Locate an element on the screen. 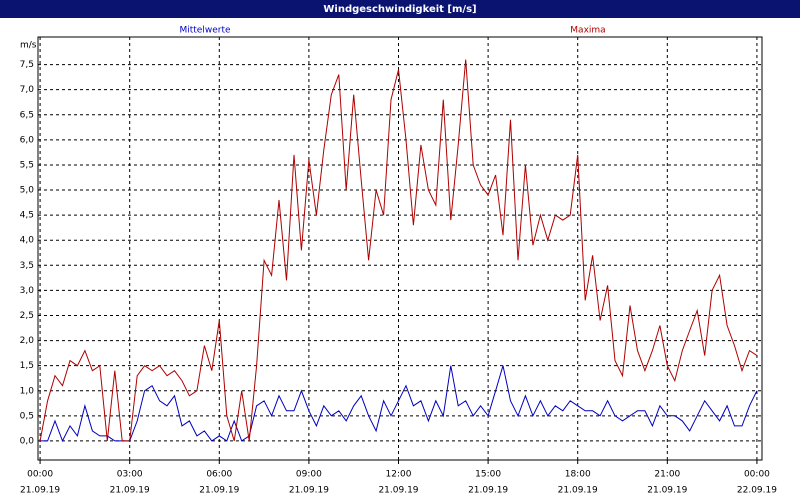  y-tick-label: 4,5 is located at coordinates (27, 216).